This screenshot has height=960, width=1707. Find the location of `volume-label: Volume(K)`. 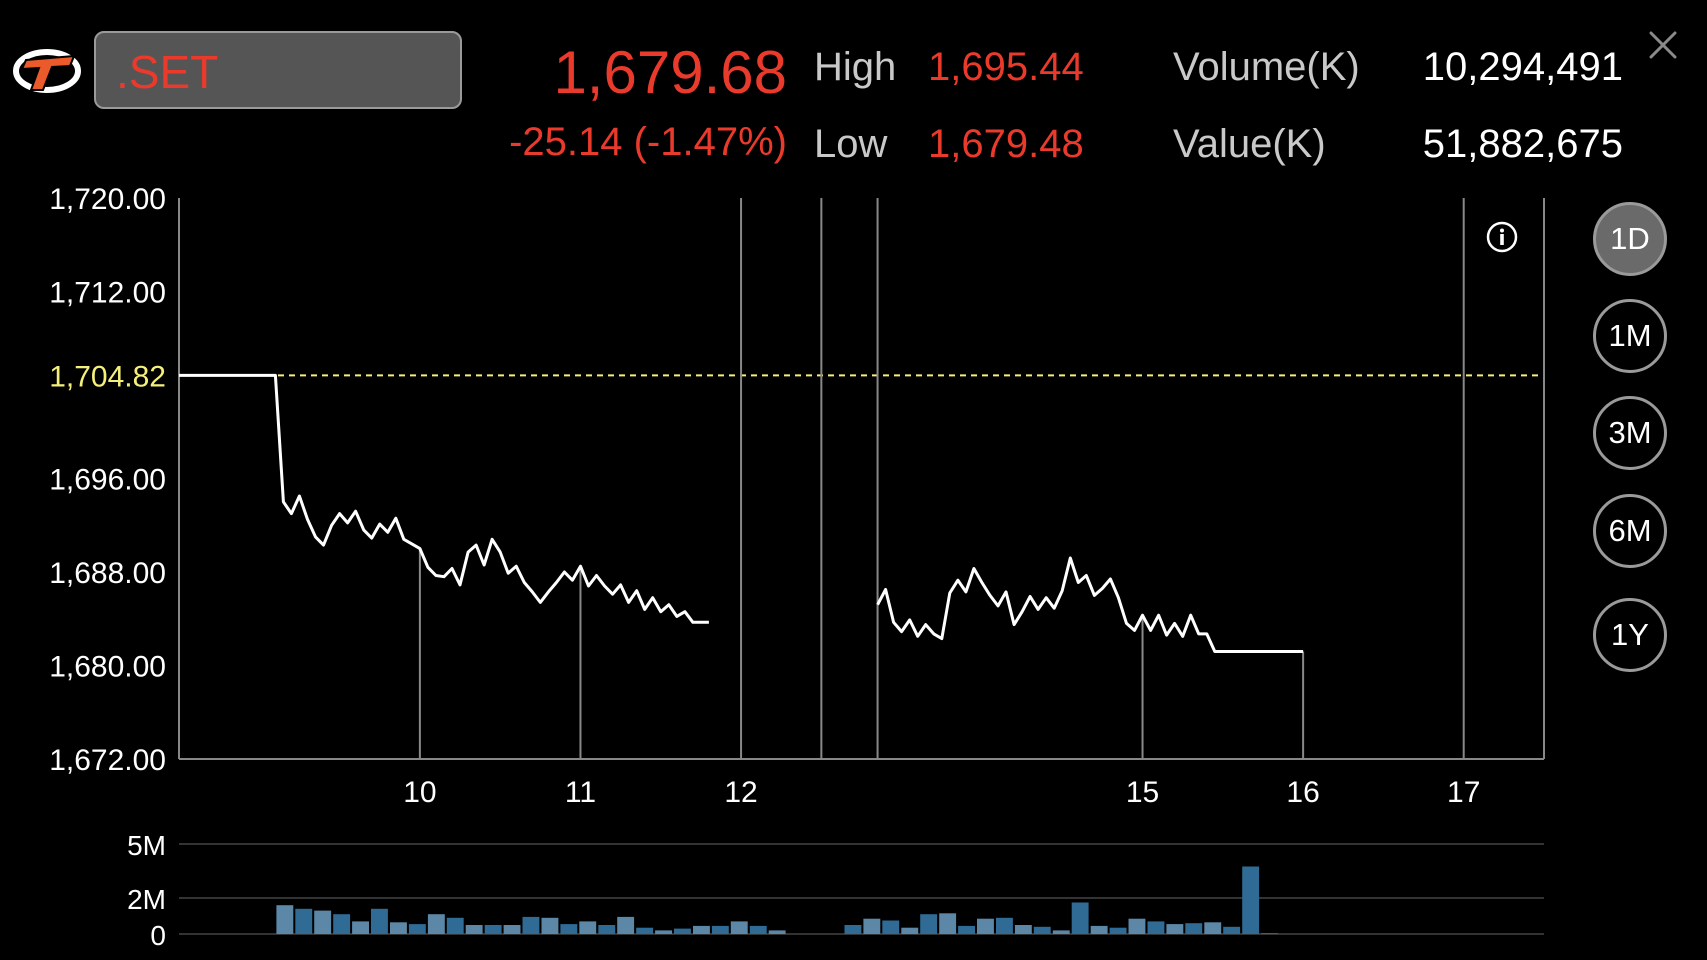

volume-label: Volume(K) is located at coordinates (1266, 67).